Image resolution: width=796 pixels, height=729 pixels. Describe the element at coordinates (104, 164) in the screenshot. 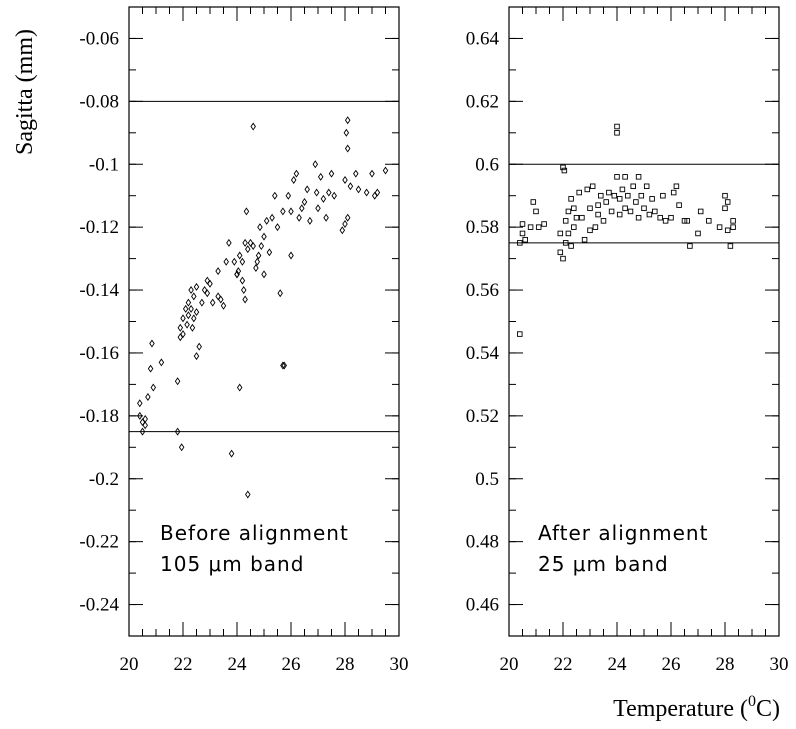

I see `y-tick-label: -0.1` at that location.